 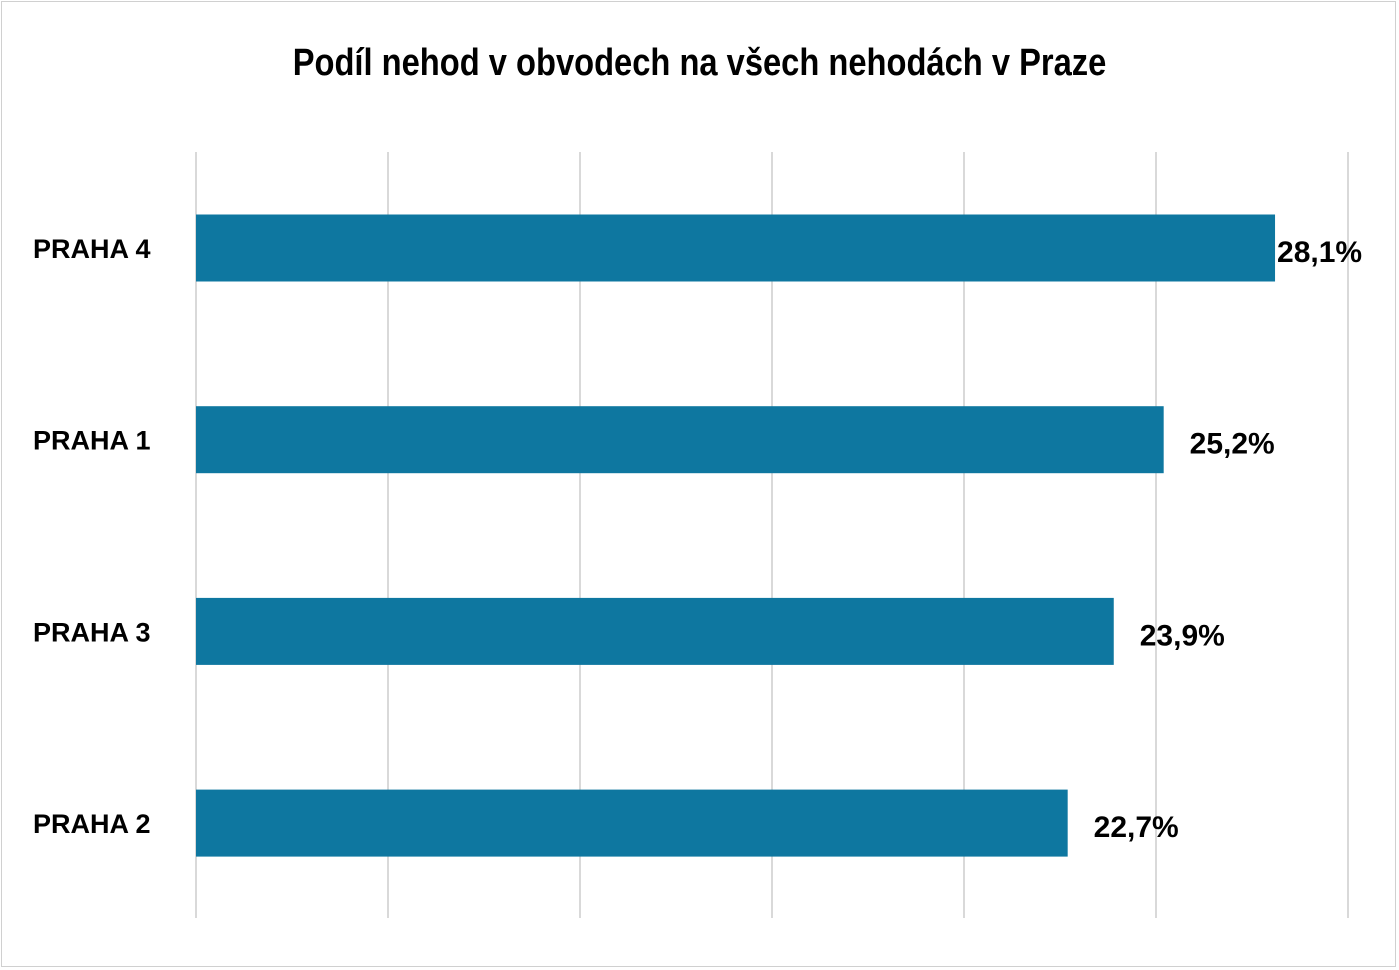 I want to click on category-label: PRAHA 2, so click(x=92, y=824).